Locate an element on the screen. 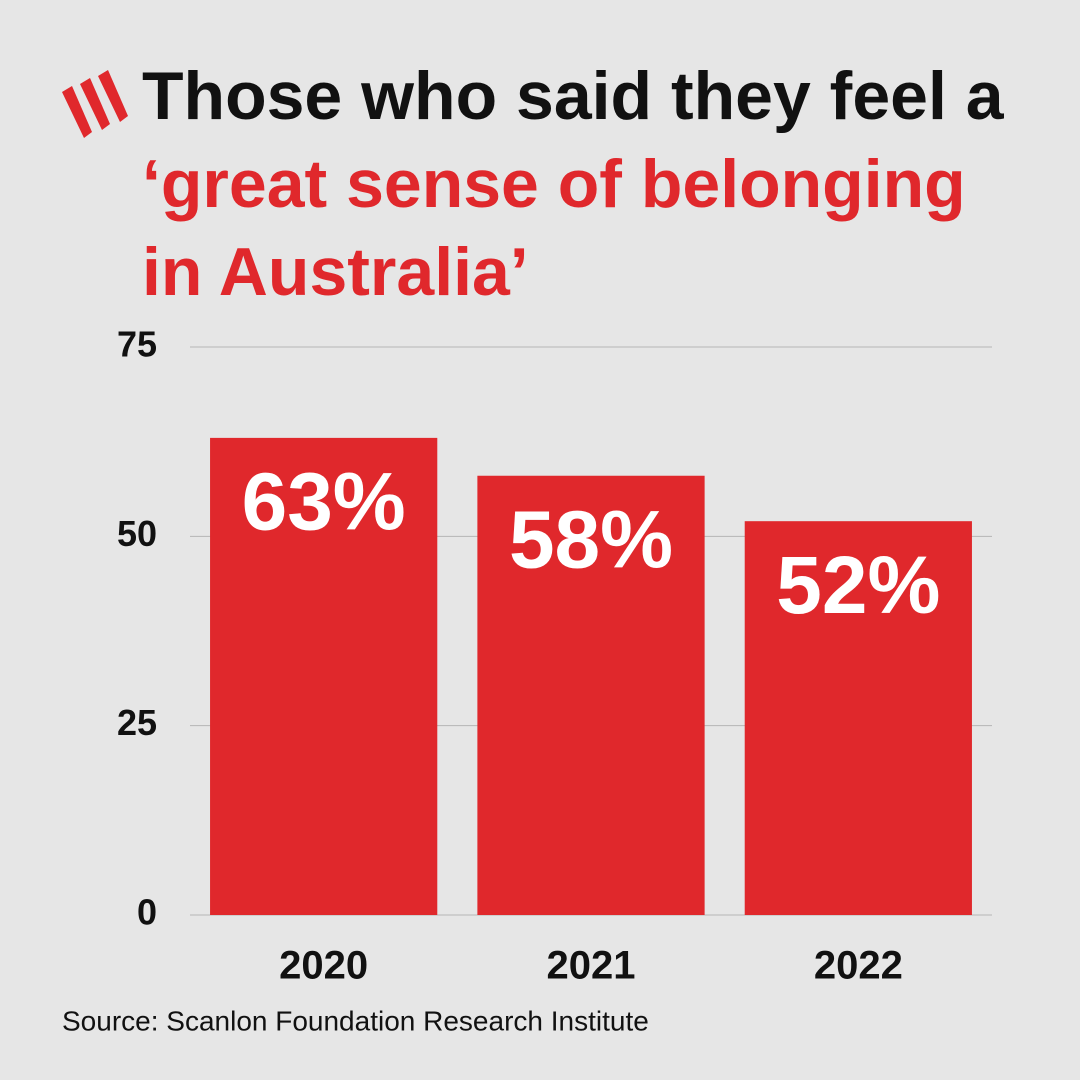  title-highlight: ‘great sense of belonging in Australia’ is located at coordinates (554, 228).